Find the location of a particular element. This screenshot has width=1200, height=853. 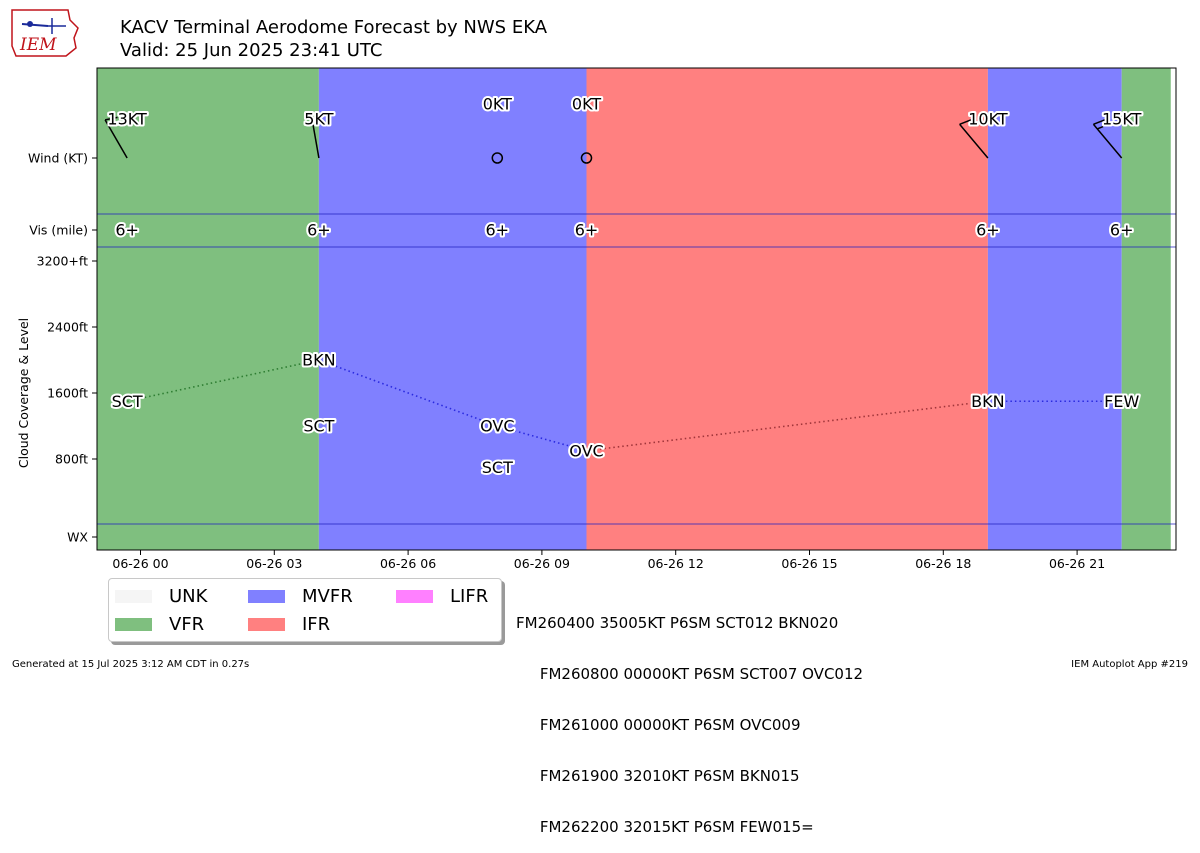

legend-label: VFR is located at coordinates (187, 624).